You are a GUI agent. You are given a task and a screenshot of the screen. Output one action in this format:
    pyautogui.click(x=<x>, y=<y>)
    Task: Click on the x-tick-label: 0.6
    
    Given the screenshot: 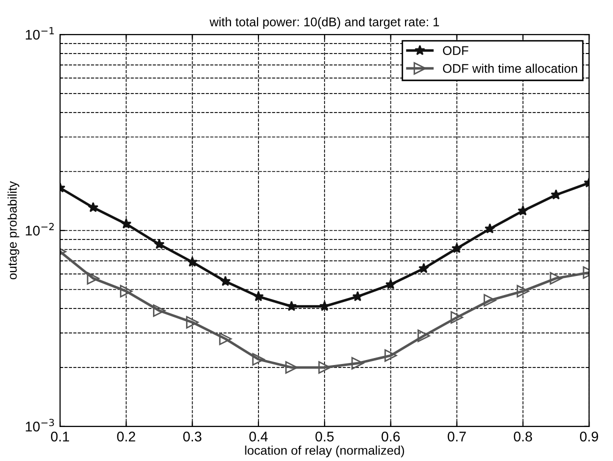 What is the action you would take?
    pyautogui.click(x=391, y=437)
    